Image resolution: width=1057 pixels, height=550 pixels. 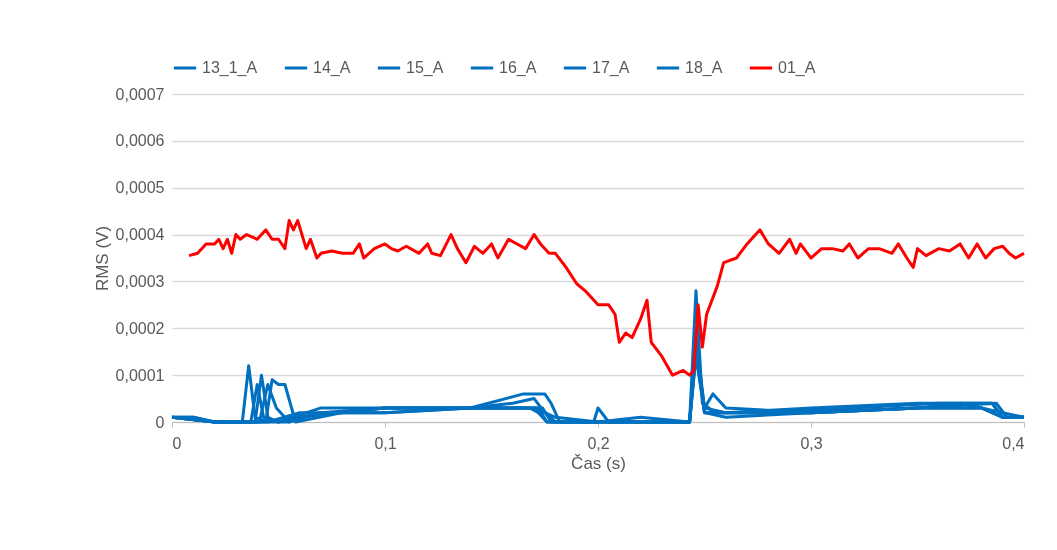 I want to click on y-tick-label: 0,0004, so click(x=140, y=235).